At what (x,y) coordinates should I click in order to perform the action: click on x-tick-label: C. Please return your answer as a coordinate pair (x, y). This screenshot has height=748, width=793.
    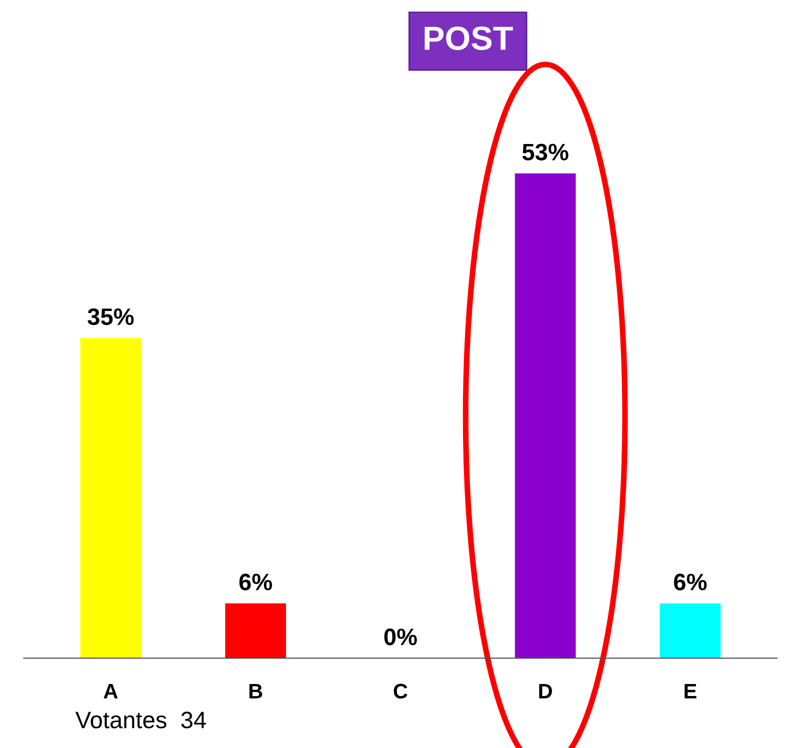
    Looking at the image, I should click on (401, 691).